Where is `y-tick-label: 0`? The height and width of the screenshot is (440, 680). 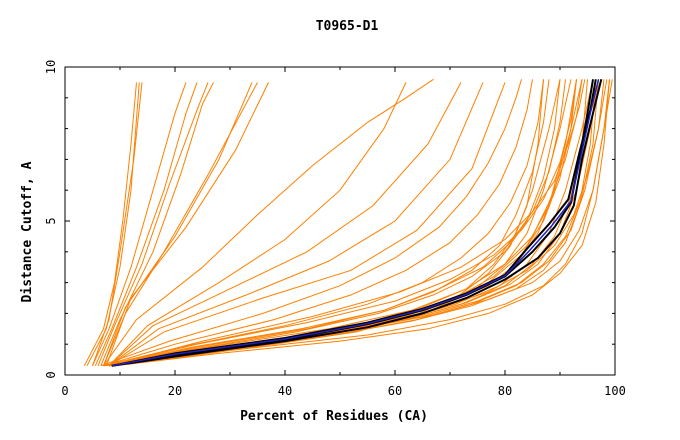 y-tick-label: 0 is located at coordinates (51, 374).